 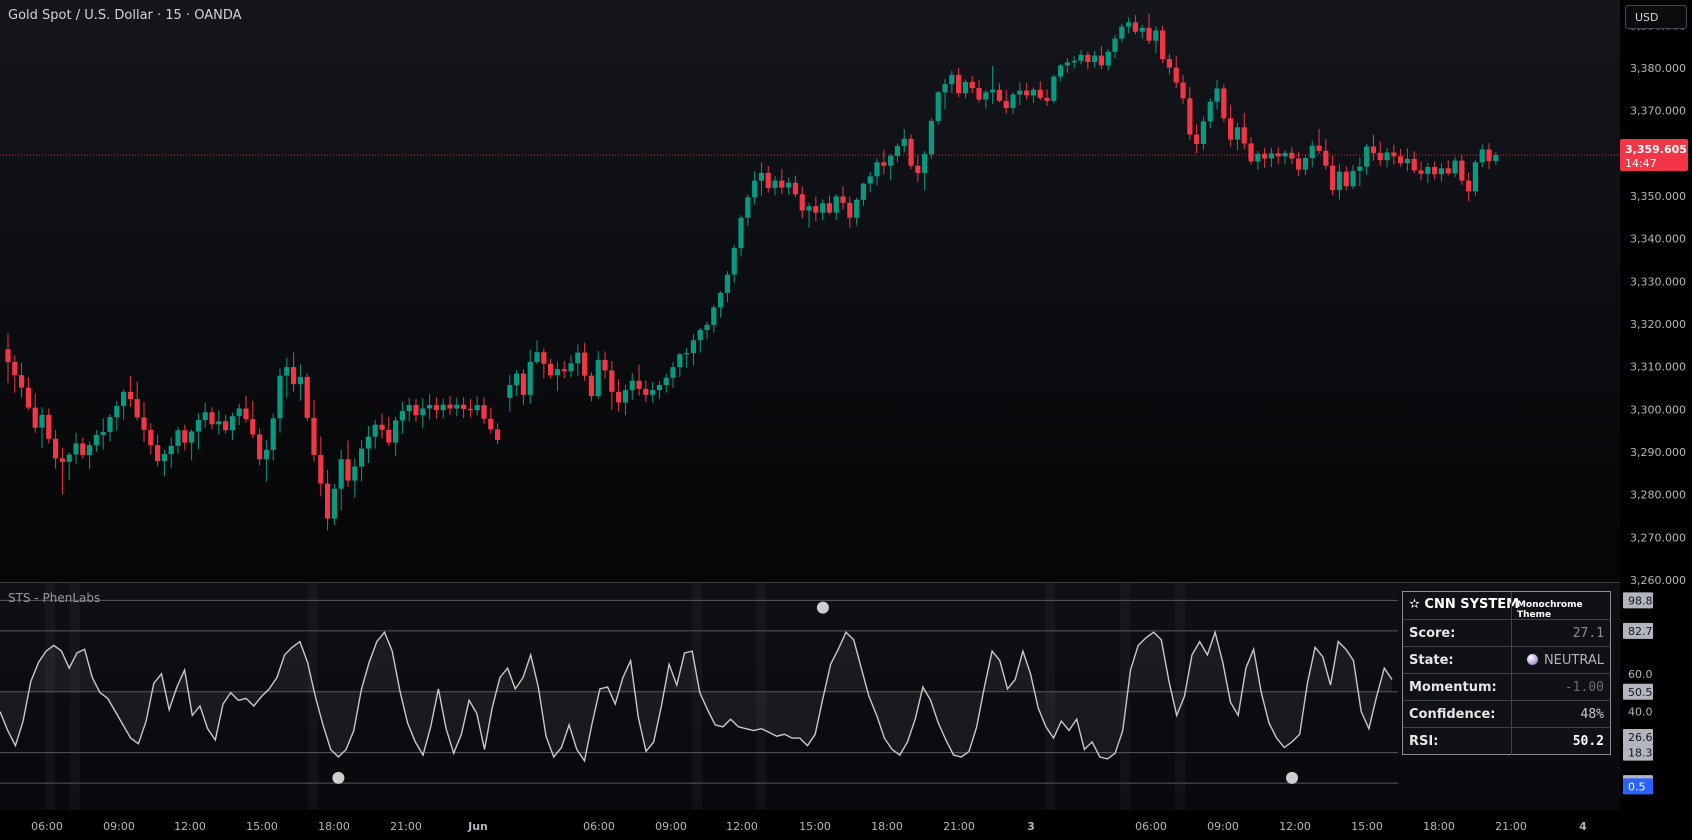 What do you see at coordinates (54, 598) in the screenshot?
I see `indicator-title: STS - PhenLabs` at bounding box center [54, 598].